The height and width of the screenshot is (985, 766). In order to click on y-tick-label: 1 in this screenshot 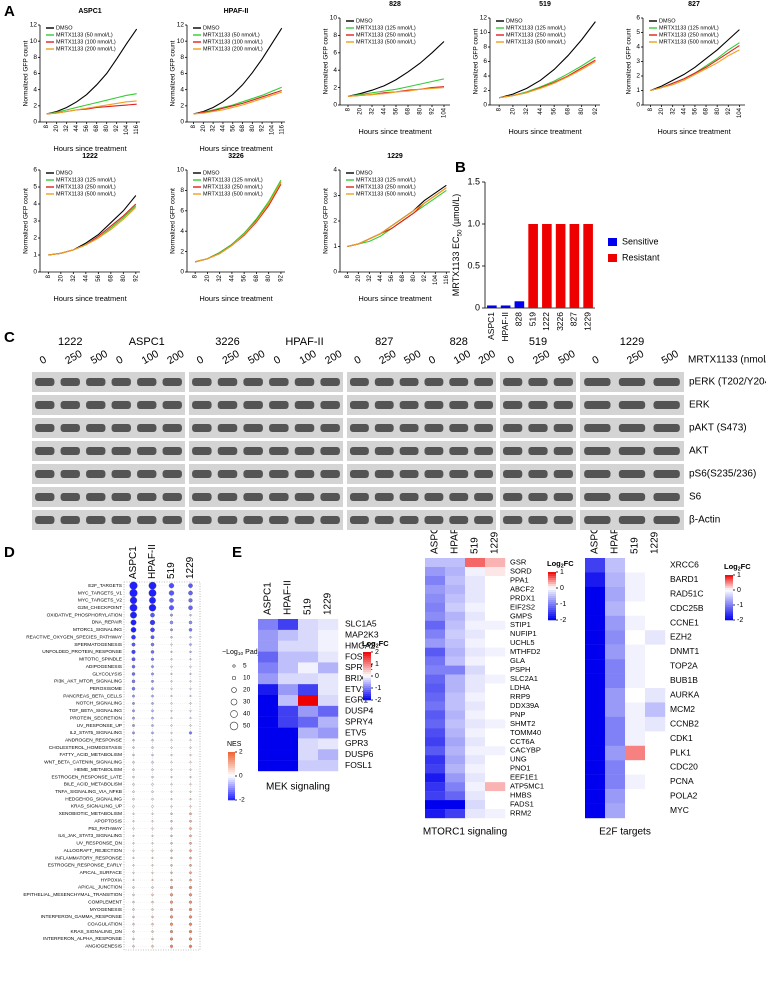, I will do `click(638, 90)`.